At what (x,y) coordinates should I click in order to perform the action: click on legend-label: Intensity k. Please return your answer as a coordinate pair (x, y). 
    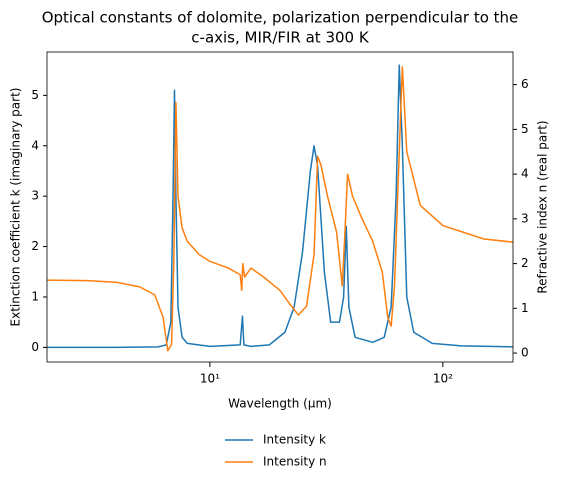
    Looking at the image, I should click on (294, 440).